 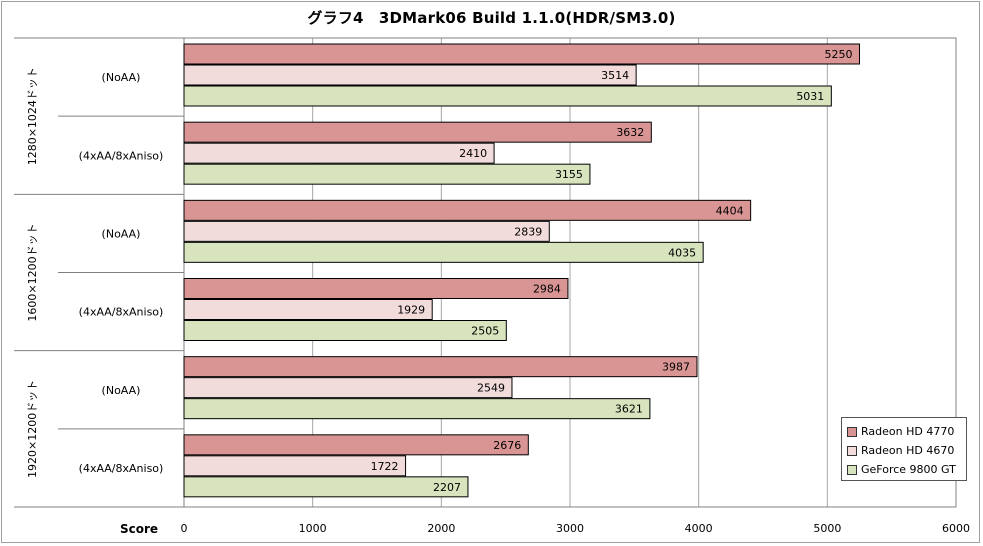 What do you see at coordinates (485, 331) in the screenshot?
I see `data-label: 2505` at bounding box center [485, 331].